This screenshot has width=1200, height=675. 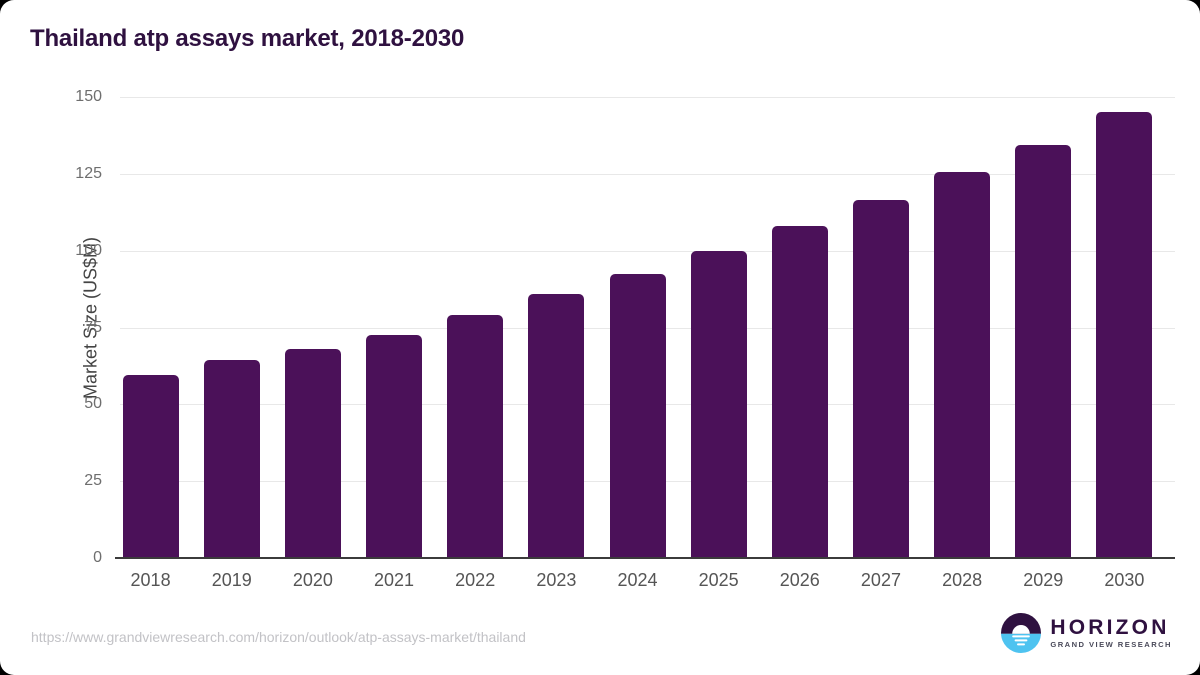 I want to click on y-axis-tick-label: 0, so click(x=97, y=557).